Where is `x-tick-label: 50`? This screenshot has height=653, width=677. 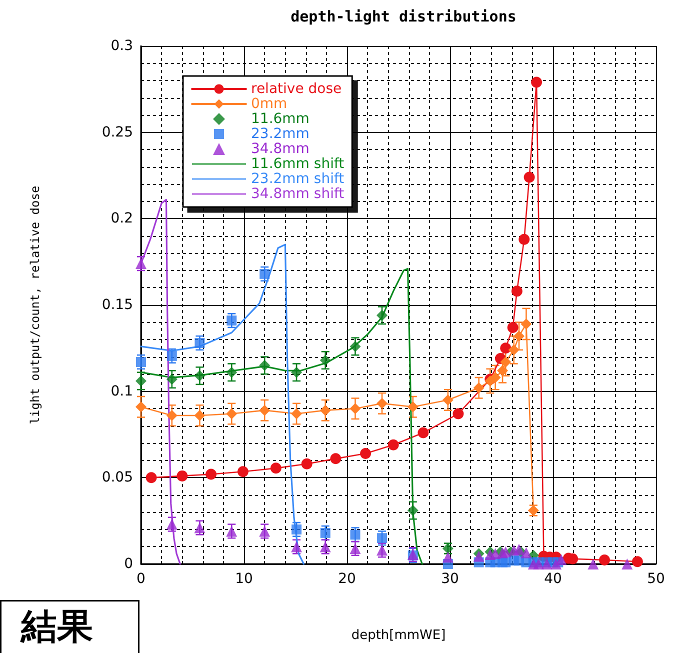 x-tick-label: 50 is located at coordinates (656, 579).